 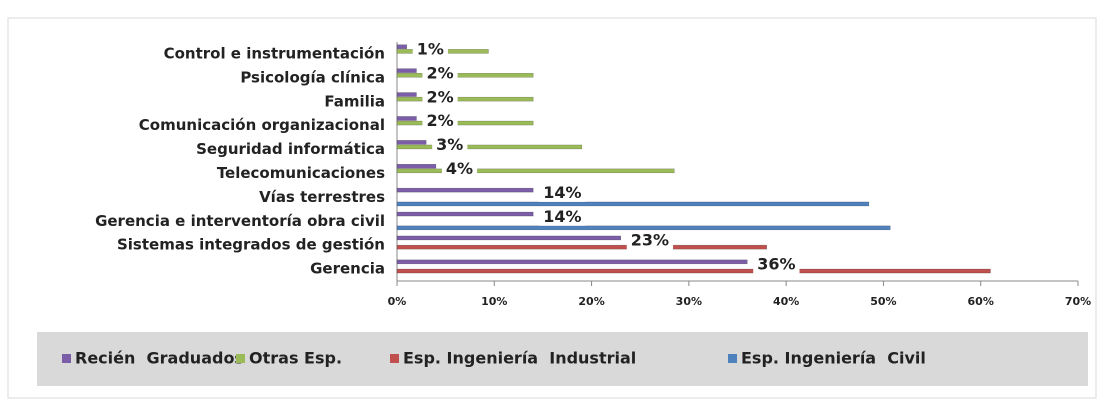 What do you see at coordinates (290, 149) in the screenshot?
I see `category-label: Seguridad informática` at bounding box center [290, 149].